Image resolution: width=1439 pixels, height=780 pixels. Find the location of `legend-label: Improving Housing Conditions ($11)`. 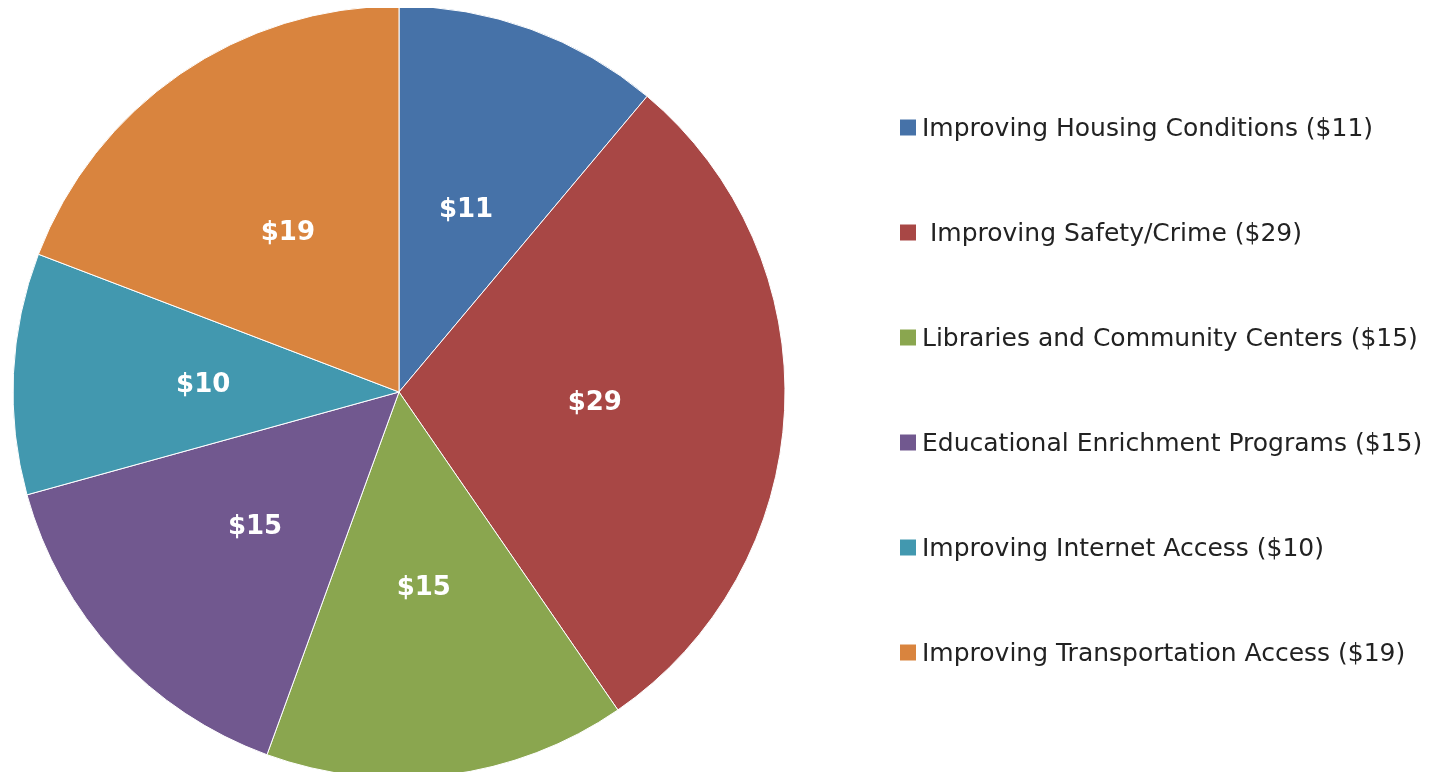

legend-label: Improving Housing Conditions ($11) is located at coordinates (1148, 127).